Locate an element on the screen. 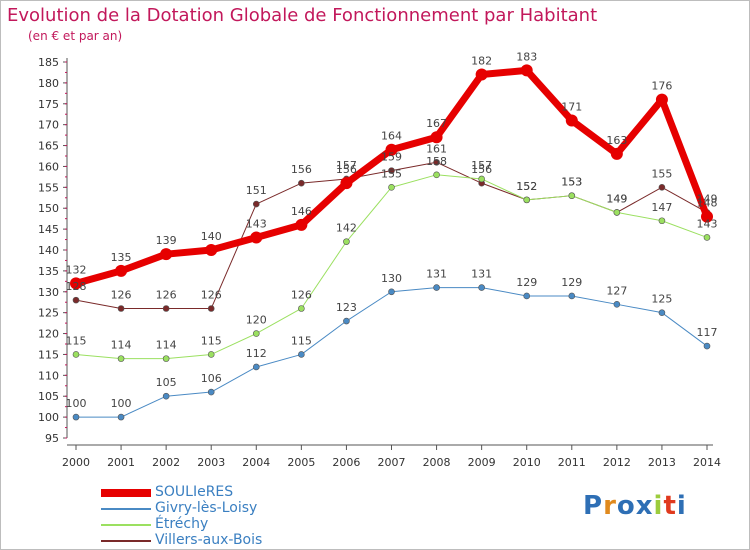 Image resolution: width=750 pixels, height=550 pixels. data-label: 120 is located at coordinates (256, 320).